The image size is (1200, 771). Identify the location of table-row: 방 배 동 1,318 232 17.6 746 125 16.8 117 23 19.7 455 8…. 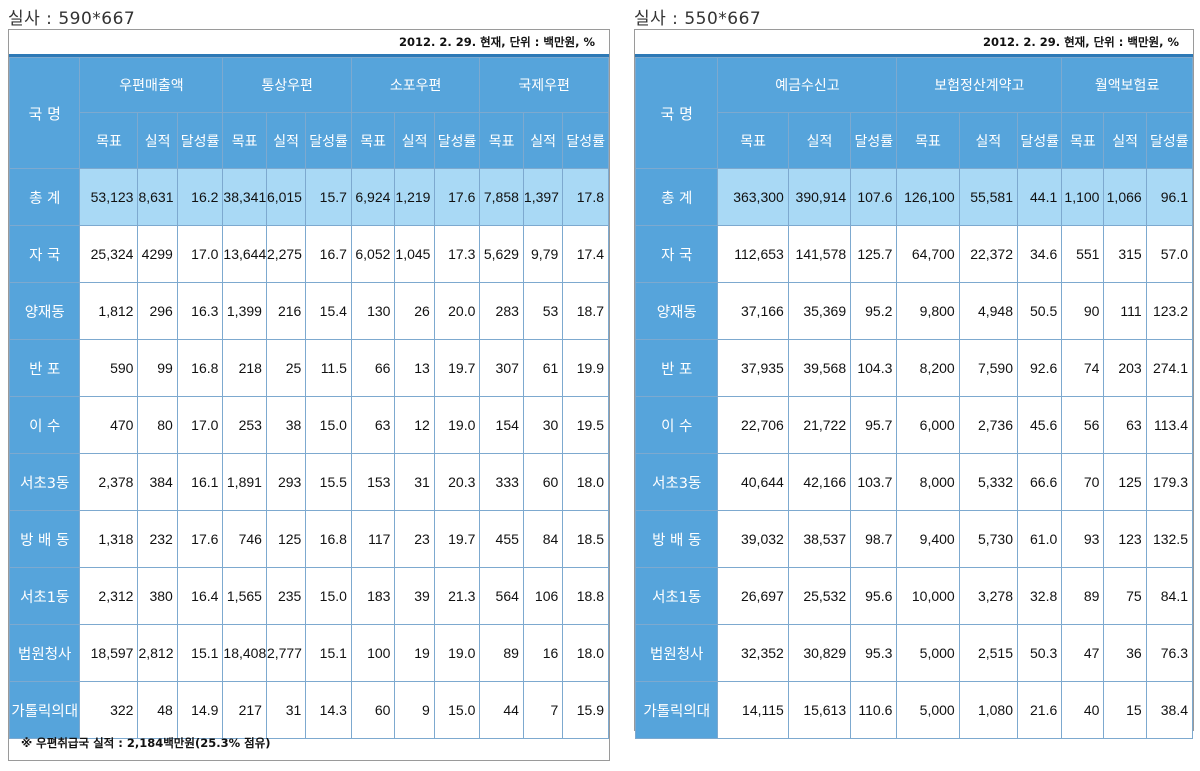
(308, 539).